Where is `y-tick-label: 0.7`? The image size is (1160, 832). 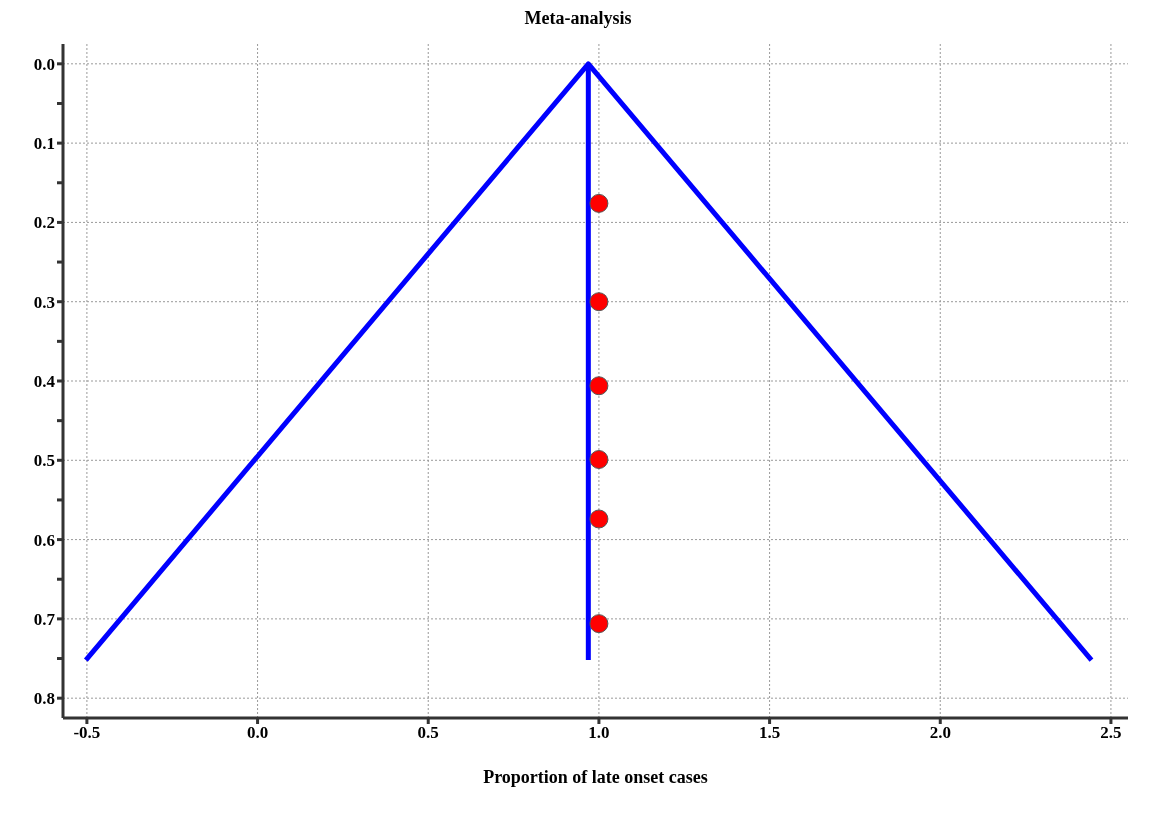
y-tick-label: 0.7 is located at coordinates (44, 619).